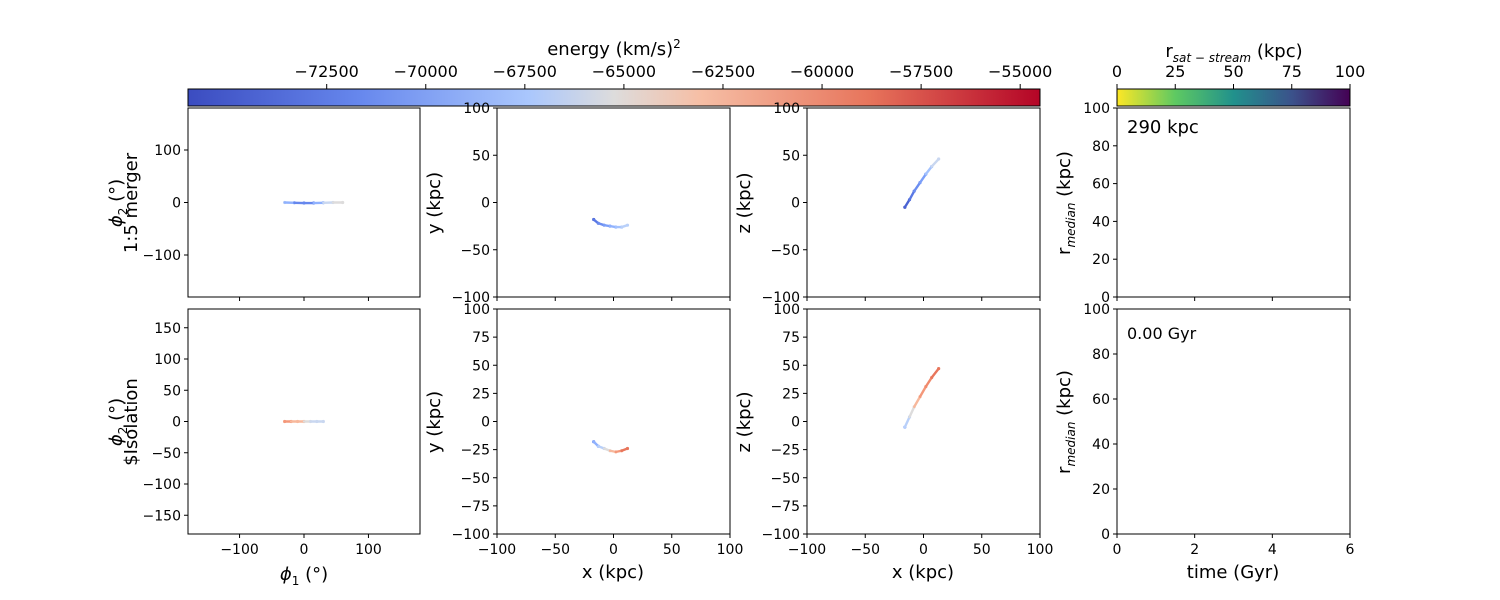 This screenshot has width=1500, height=600. Describe the element at coordinates (481, 394) in the screenshot. I see `isolation-xy-ytick-label: 25` at that location.